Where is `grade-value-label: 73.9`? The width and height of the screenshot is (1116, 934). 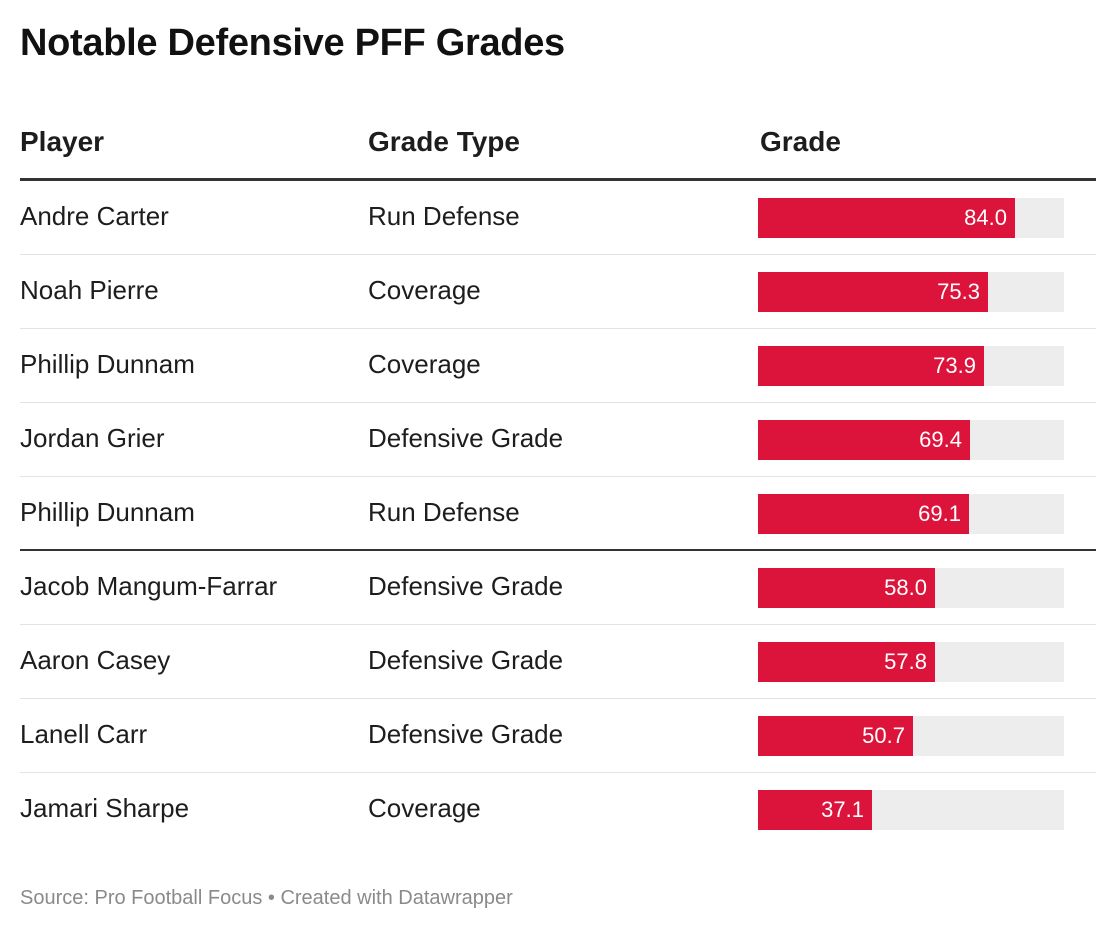
grade-value-label: 73.9 is located at coordinates (954, 365).